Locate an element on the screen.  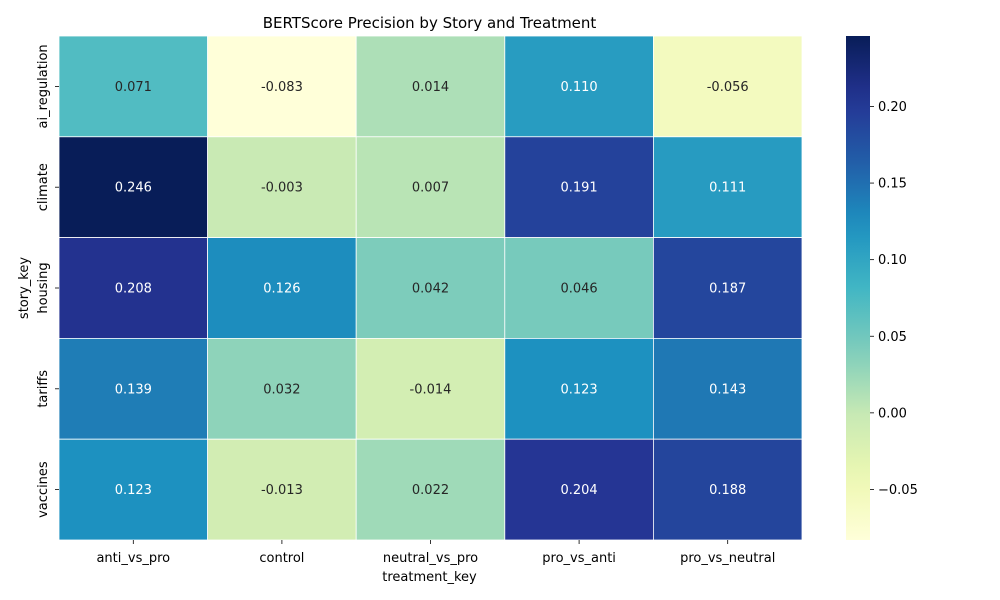
cell-value-label: -0.014 is located at coordinates (431, 389).